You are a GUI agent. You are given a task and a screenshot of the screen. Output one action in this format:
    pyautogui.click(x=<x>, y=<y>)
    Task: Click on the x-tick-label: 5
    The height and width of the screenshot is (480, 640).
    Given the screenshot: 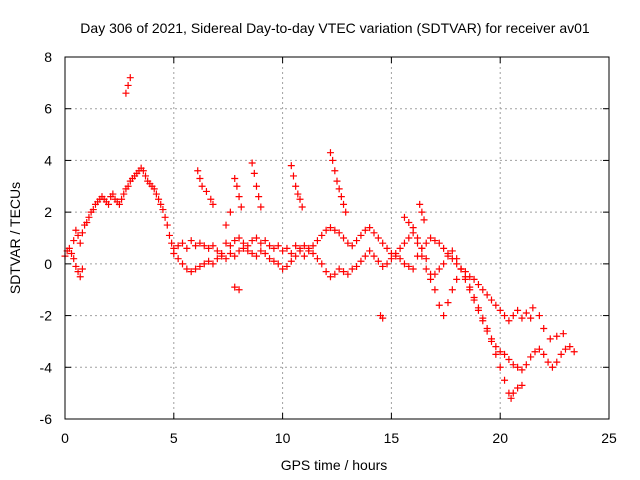 What is the action you would take?
    pyautogui.click(x=174, y=438)
    